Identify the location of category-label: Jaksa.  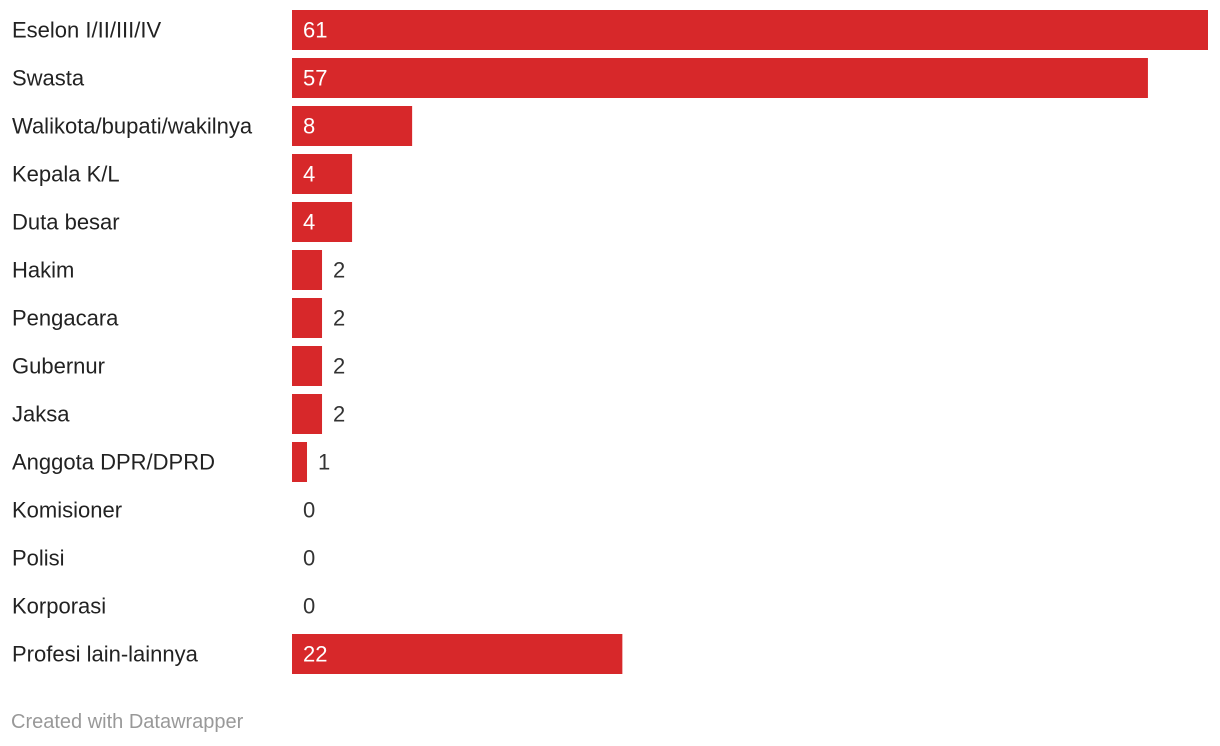
(41, 414).